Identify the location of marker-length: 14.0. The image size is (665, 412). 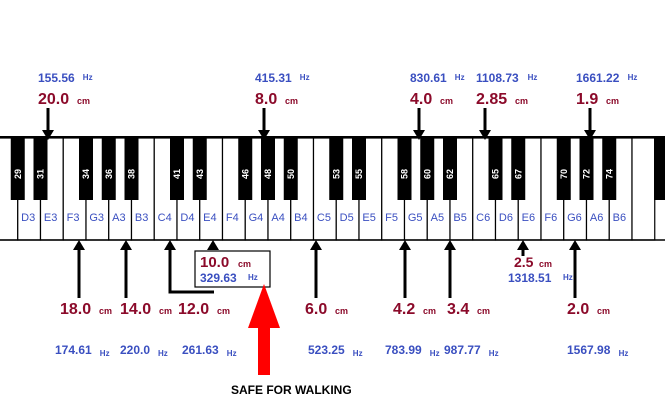
(135, 309).